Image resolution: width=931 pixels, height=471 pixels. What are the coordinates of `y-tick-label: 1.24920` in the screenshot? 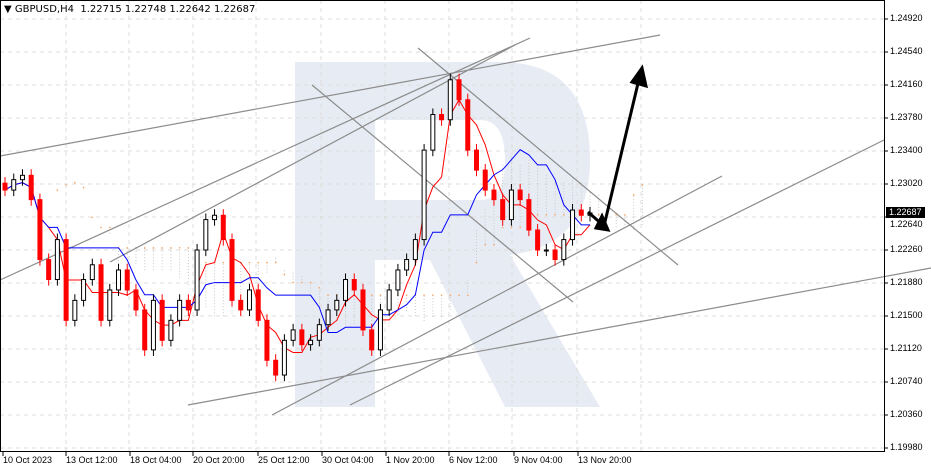 It's located at (906, 18).